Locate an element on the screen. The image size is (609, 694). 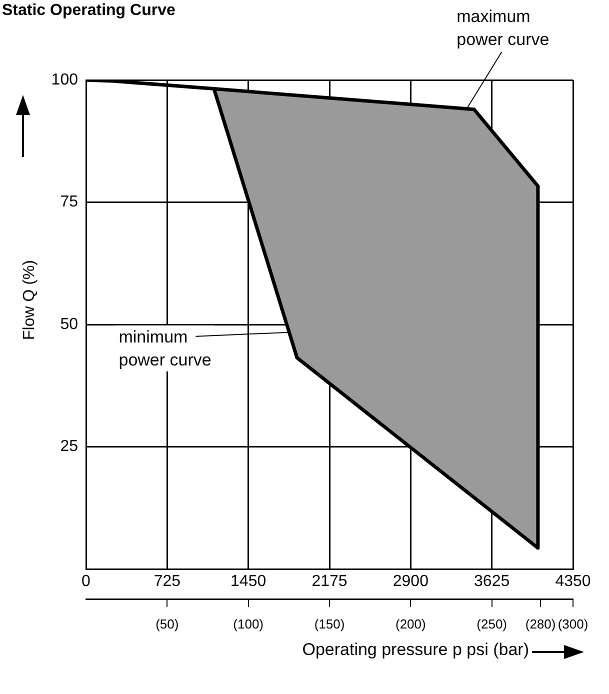
y-tick-label: 75 is located at coordinates (69, 202).